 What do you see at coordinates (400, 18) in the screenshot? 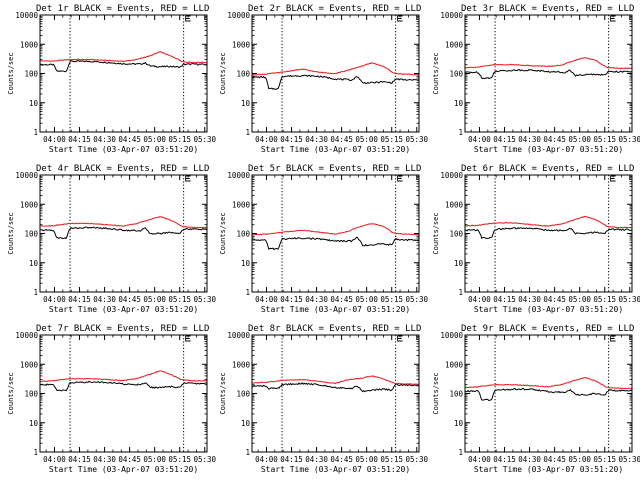
I see `panel-2r-e-flag-icon` at bounding box center [400, 18].